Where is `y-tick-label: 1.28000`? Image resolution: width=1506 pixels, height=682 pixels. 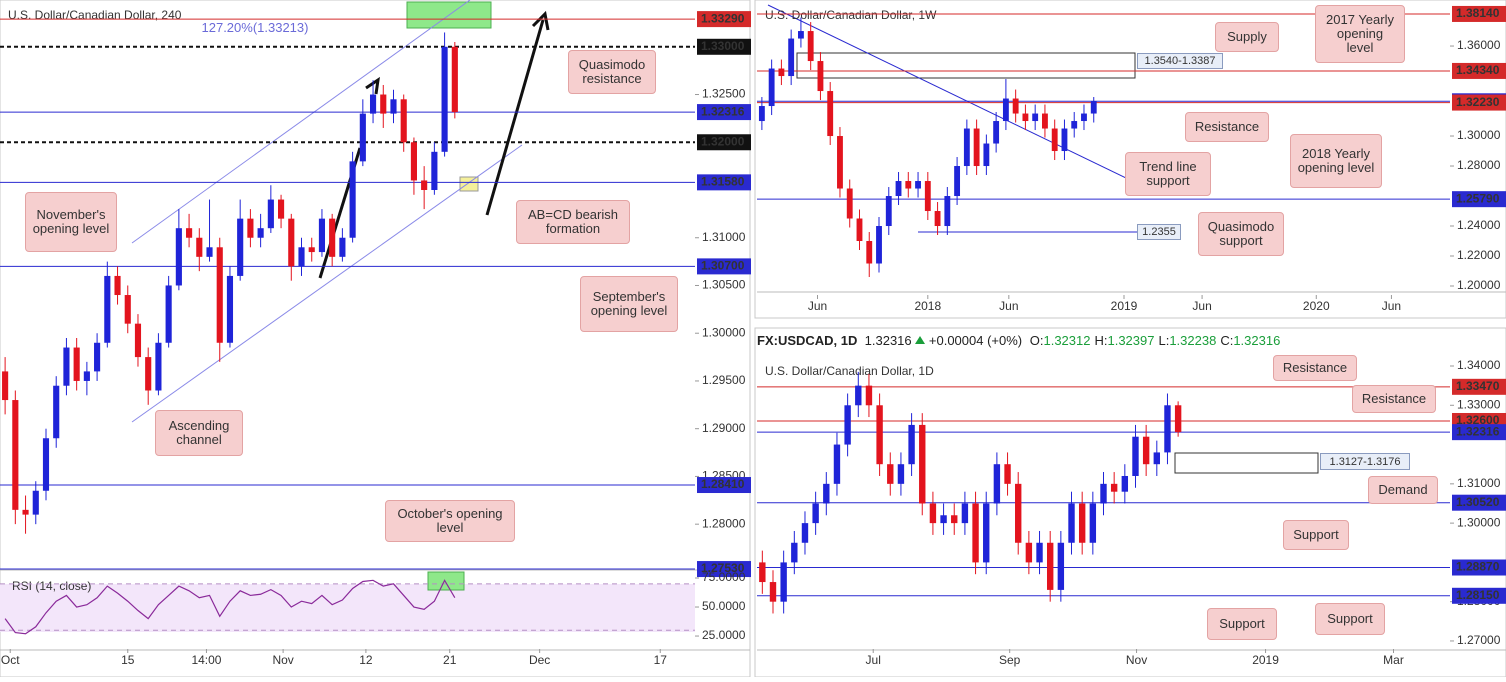
y-tick-label: 1.28000 is located at coordinates (1479, 165).